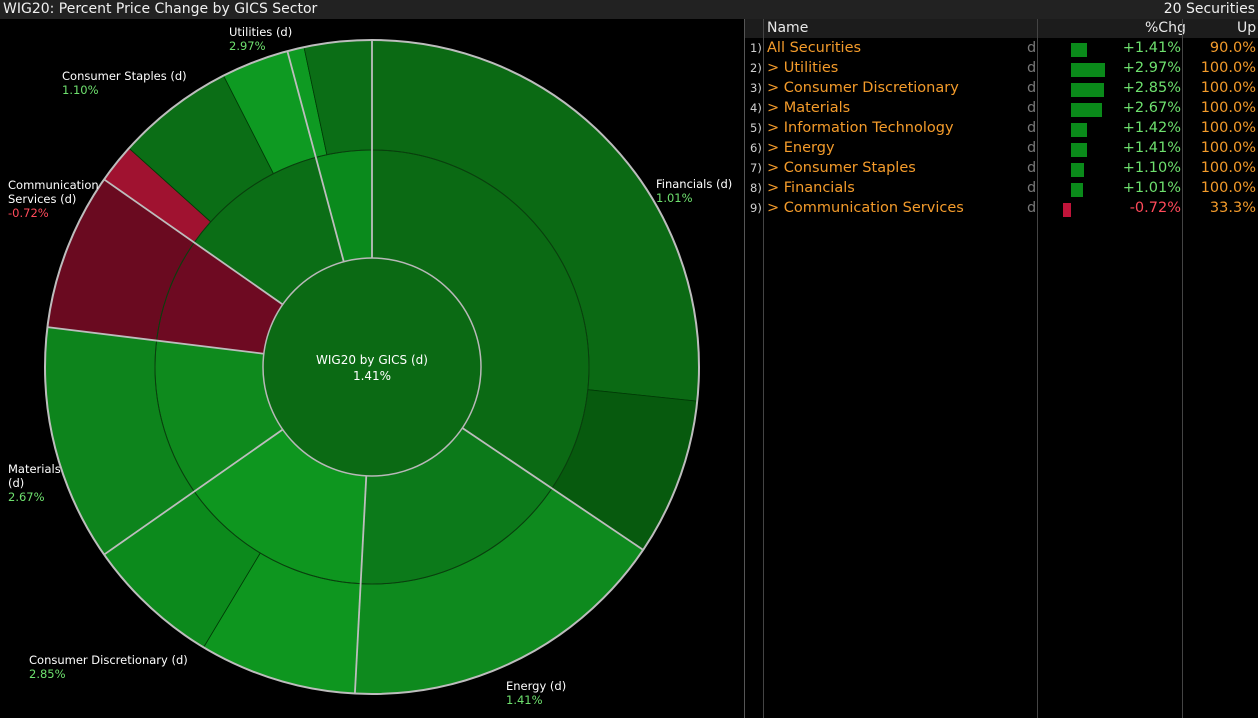  What do you see at coordinates (1155, 208) in the screenshot?
I see `row-chg: -0.72%` at bounding box center [1155, 208].